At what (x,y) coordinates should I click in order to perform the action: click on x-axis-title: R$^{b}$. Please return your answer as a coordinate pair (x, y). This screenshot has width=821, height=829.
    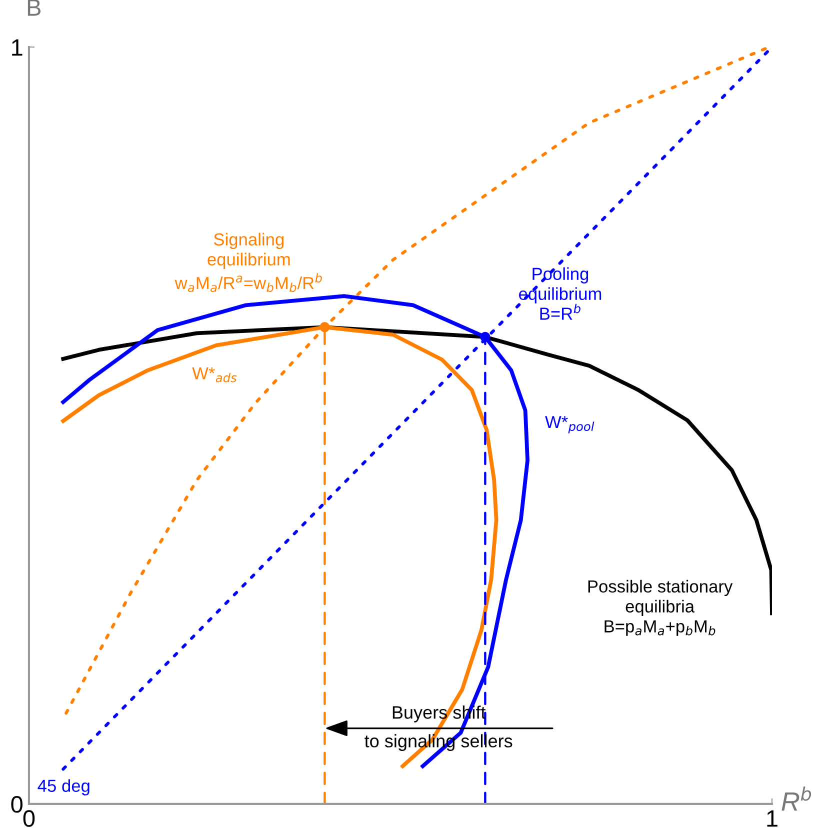
    Looking at the image, I should click on (797, 798).